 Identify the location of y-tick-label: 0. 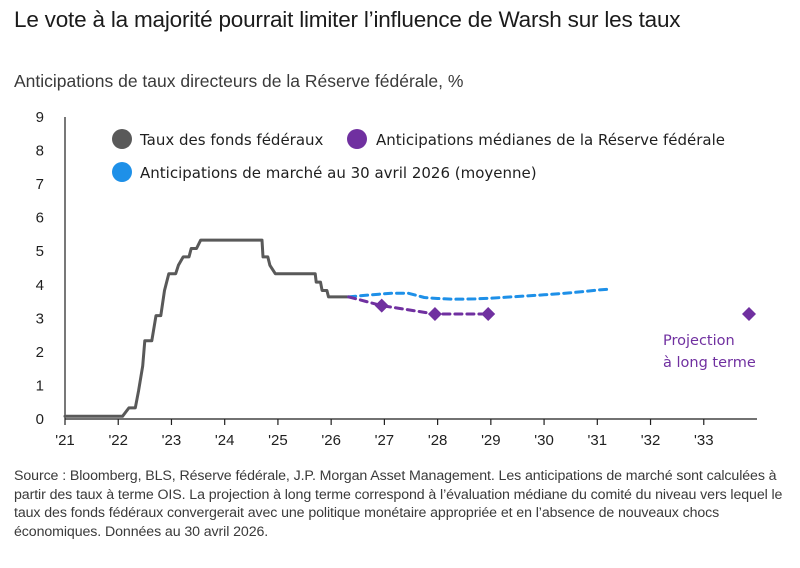
(40, 419).